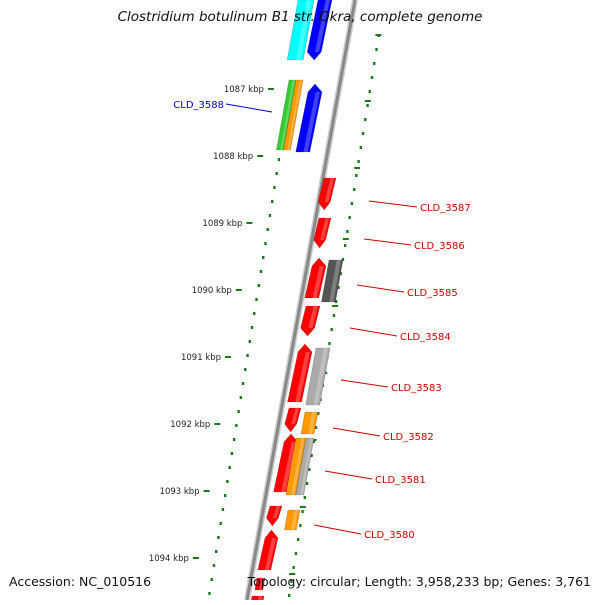 The height and width of the screenshot is (605, 600). I want to click on gene-block-darkgray, so click(332, 281).